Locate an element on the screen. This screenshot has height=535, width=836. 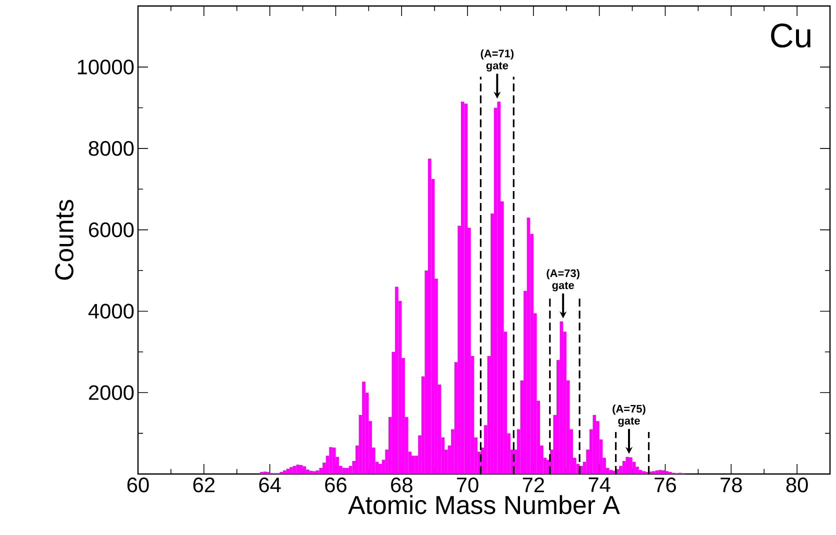
annotation: (A=73) gate is located at coordinates (563, 280).